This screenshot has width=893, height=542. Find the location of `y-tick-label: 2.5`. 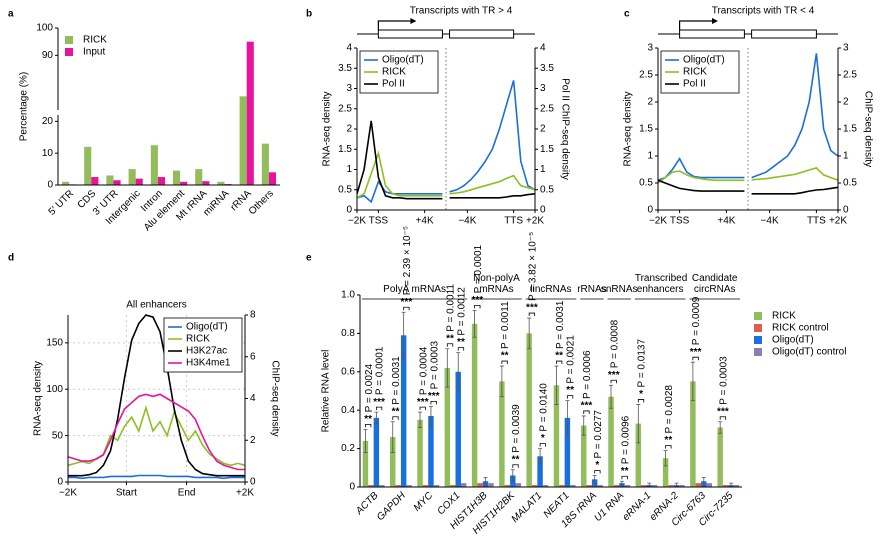

y-tick-label: 2.5 is located at coordinates (646, 75).